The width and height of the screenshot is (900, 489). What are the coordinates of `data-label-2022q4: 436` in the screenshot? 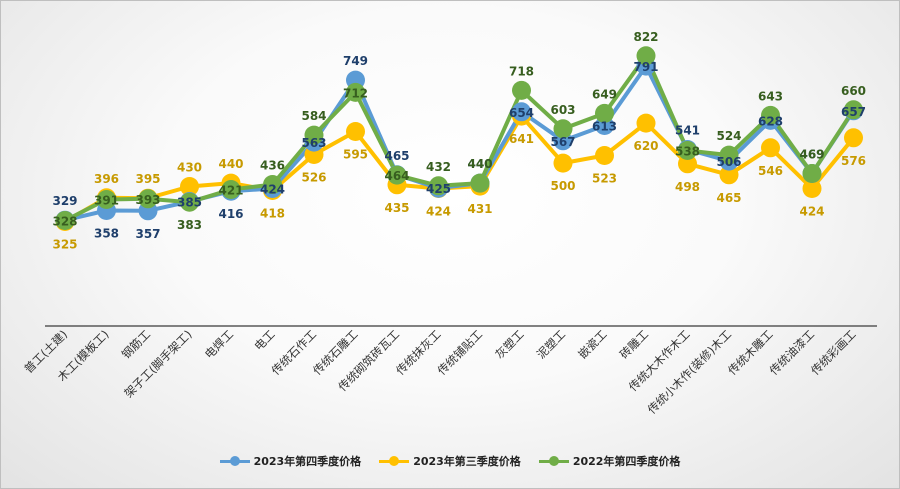 It's located at (272, 166).